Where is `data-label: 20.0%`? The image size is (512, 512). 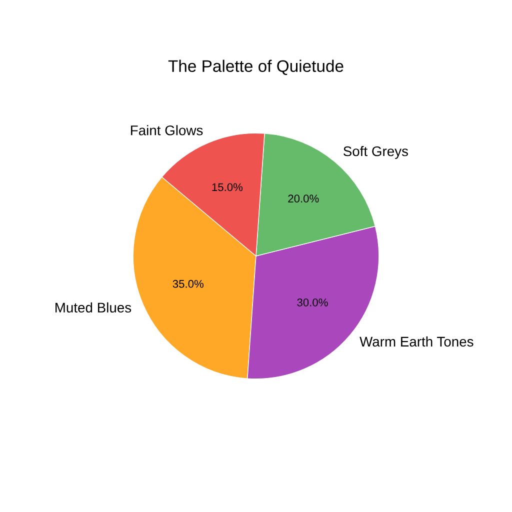 data-label: 20.0% is located at coordinates (303, 198).